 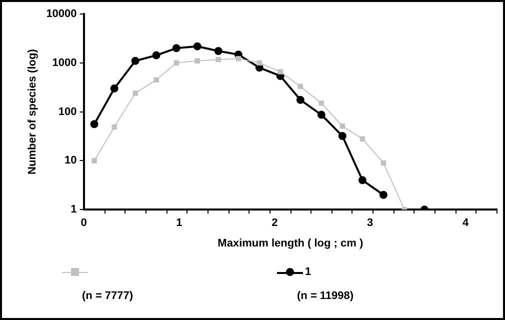 What do you see at coordinates (308, 272) in the screenshot?
I see `legend-label: 1` at bounding box center [308, 272].